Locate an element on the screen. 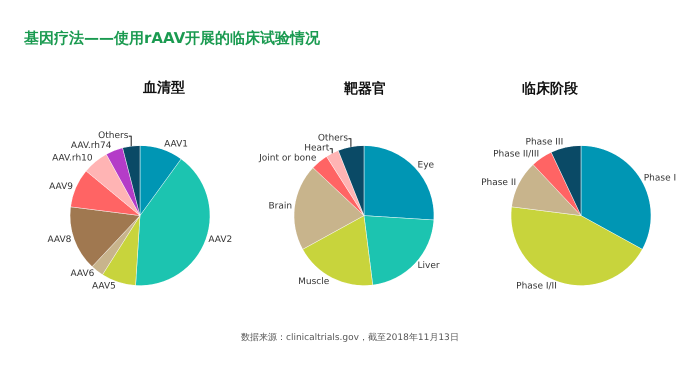  slice-label: AAV1 is located at coordinates (176, 145).